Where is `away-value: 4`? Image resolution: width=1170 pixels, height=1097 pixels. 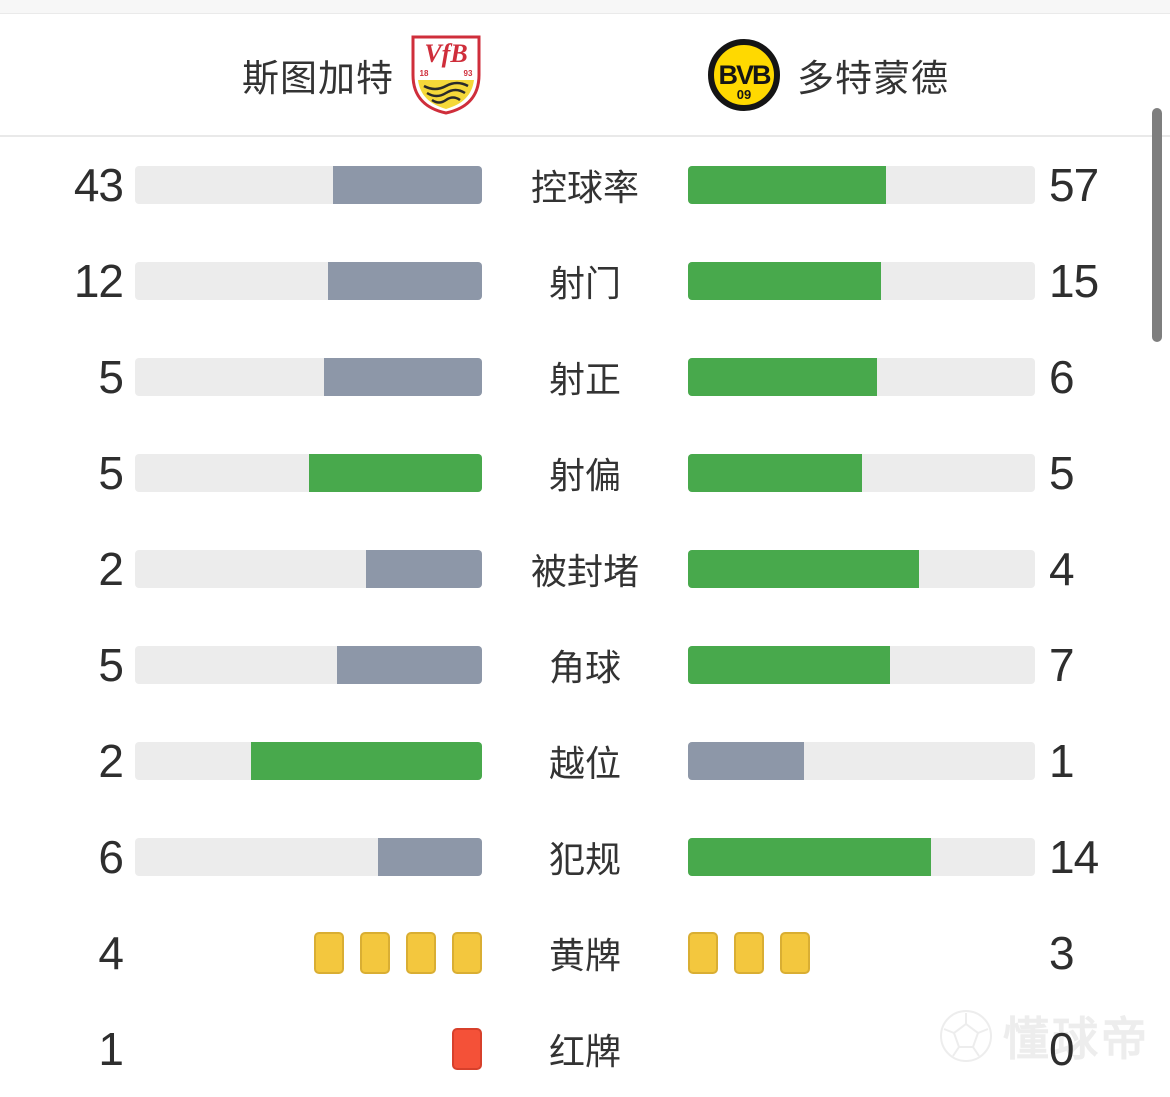 away-value: 4 is located at coordinates (1062, 569).